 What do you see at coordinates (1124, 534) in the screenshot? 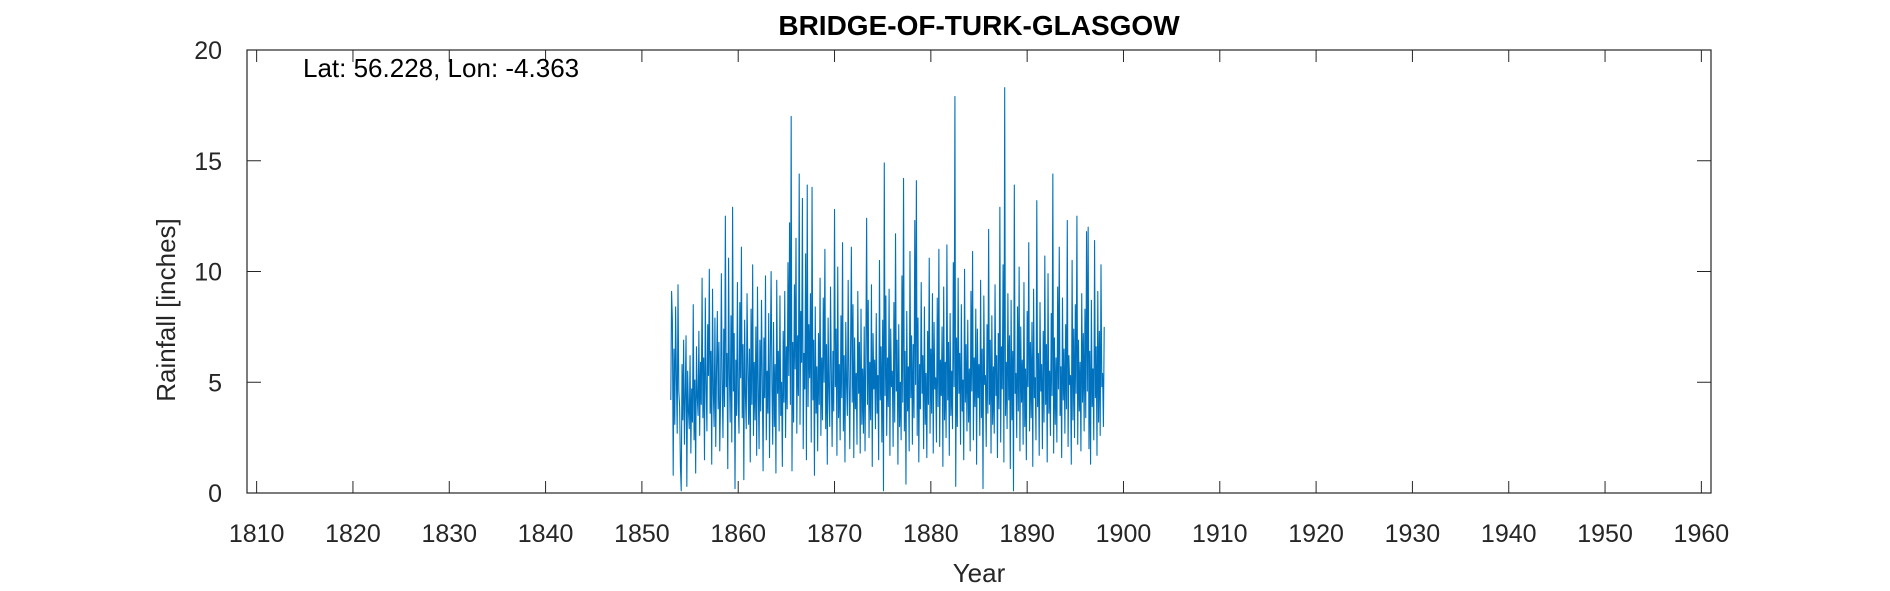
I see `x-tick-label: 1900` at bounding box center [1124, 534].